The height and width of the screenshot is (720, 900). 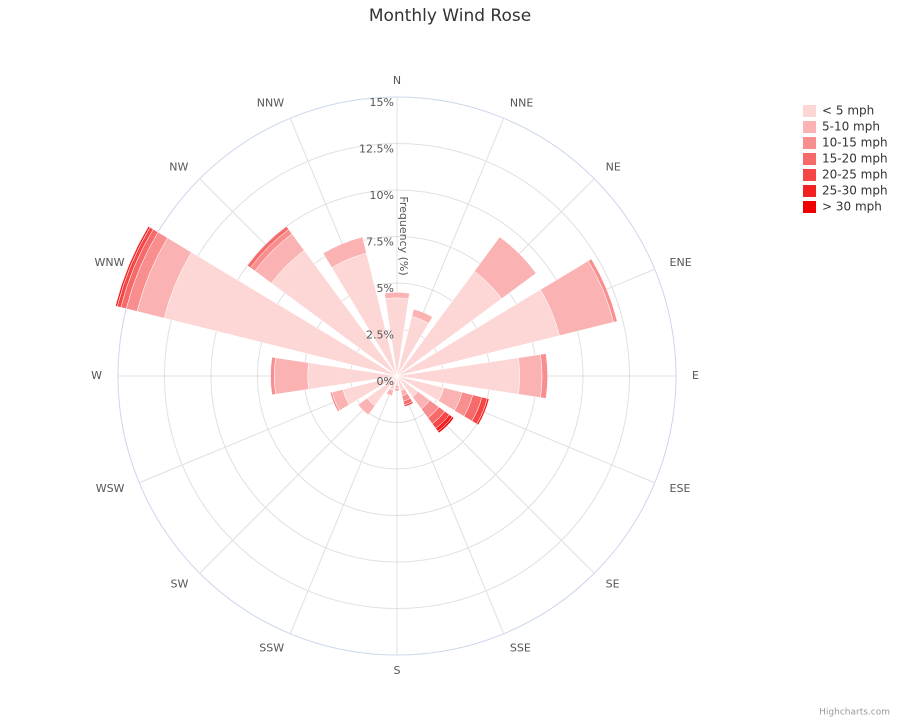 I want to click on legend-label: < 5 mph, so click(x=848, y=111).